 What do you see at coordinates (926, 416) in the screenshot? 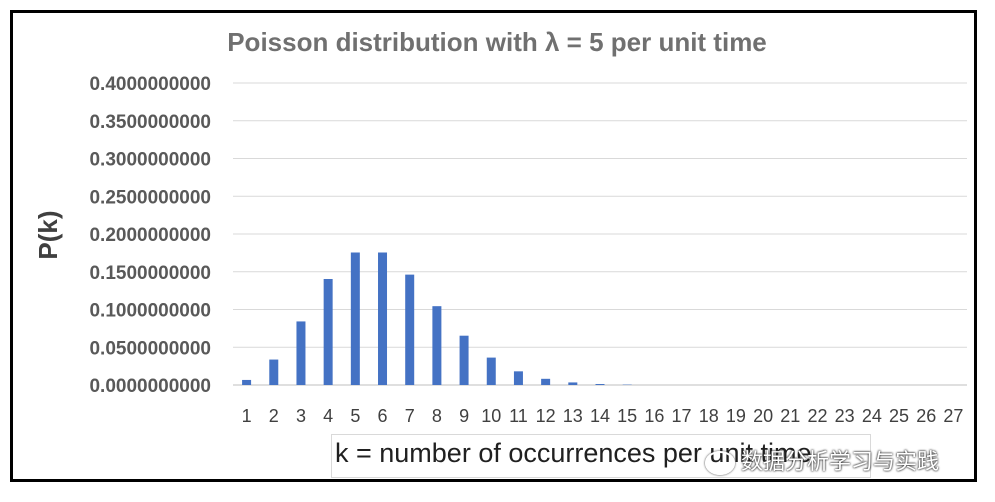
I see `x-tick-label: 26` at bounding box center [926, 416].